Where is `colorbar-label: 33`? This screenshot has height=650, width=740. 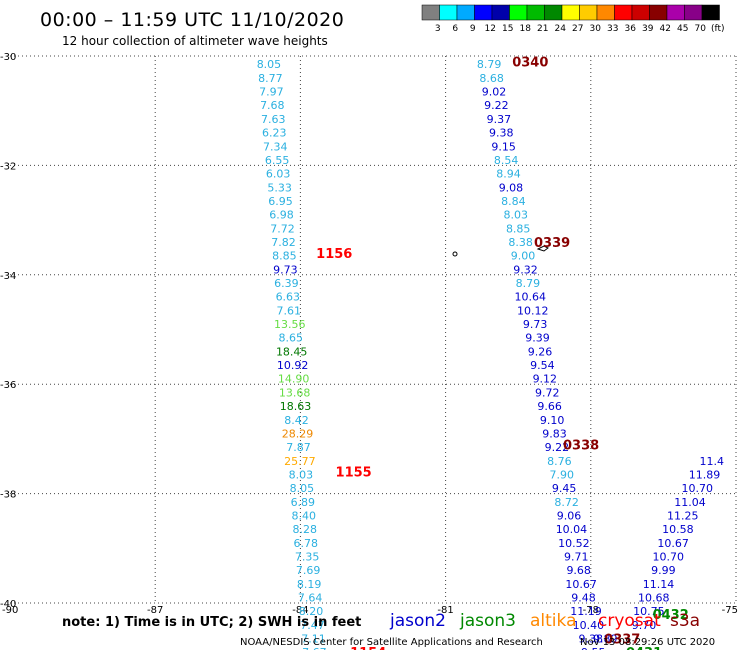 colorbar-label: 33 is located at coordinates (612, 29).